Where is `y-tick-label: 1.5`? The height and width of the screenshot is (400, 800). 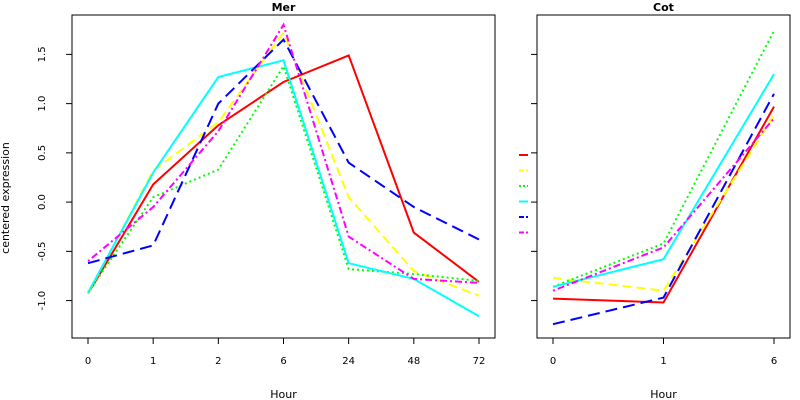
y-tick-label: 1.5 is located at coordinates (42, 54).